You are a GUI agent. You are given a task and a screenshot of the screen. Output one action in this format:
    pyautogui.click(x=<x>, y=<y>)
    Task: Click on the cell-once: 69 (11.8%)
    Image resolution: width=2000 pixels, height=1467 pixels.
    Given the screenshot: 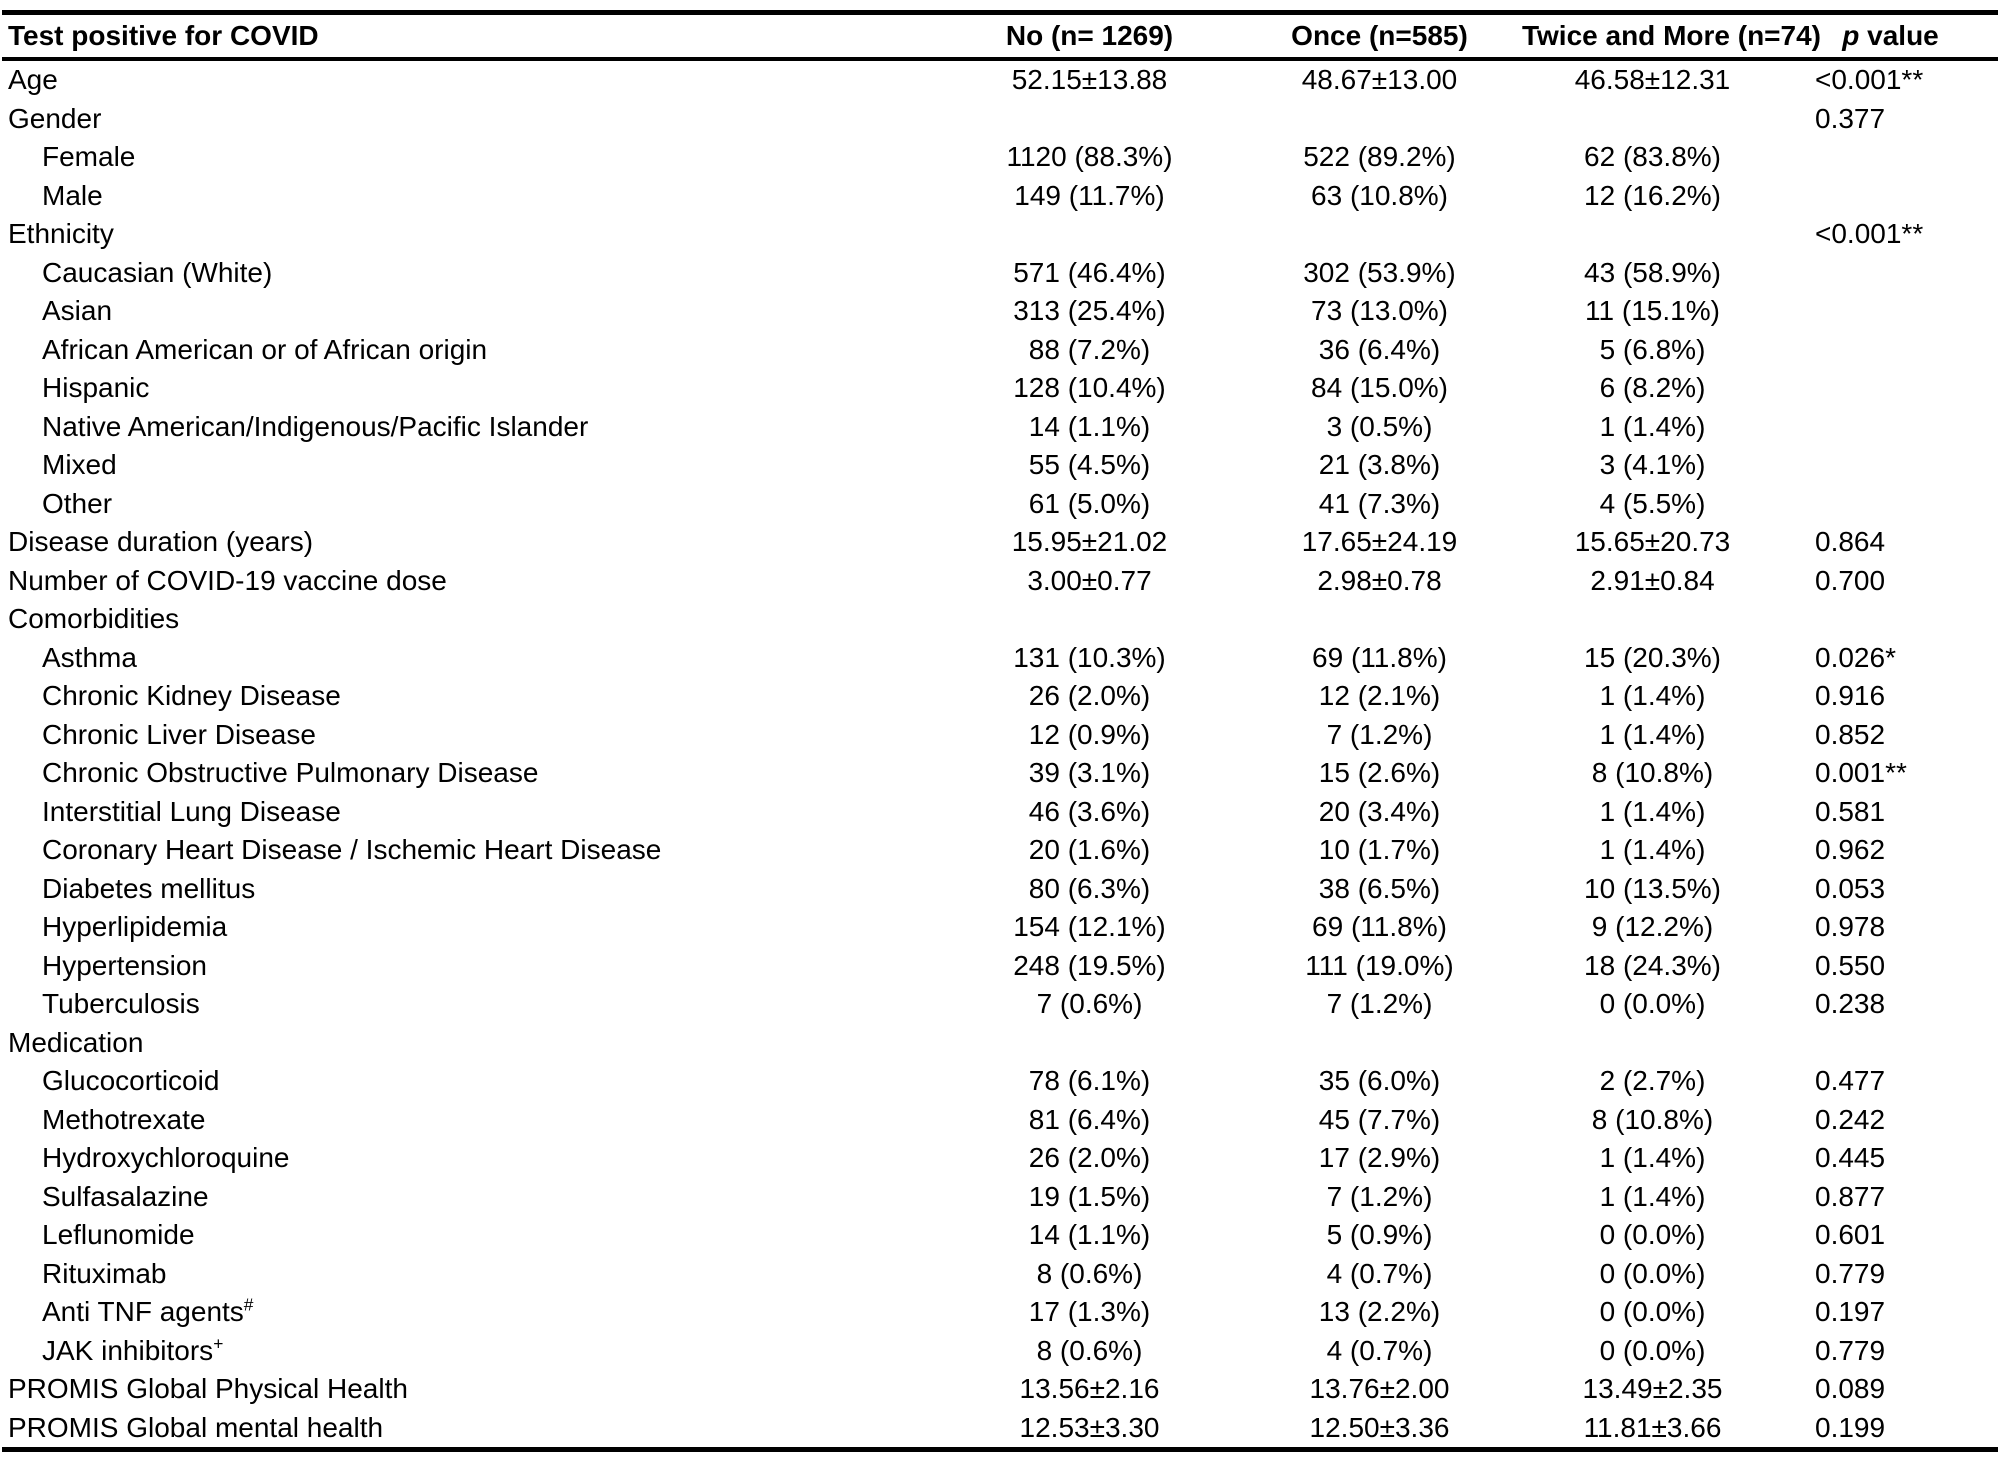 What is the action you would take?
    pyautogui.click(x=1379, y=927)
    